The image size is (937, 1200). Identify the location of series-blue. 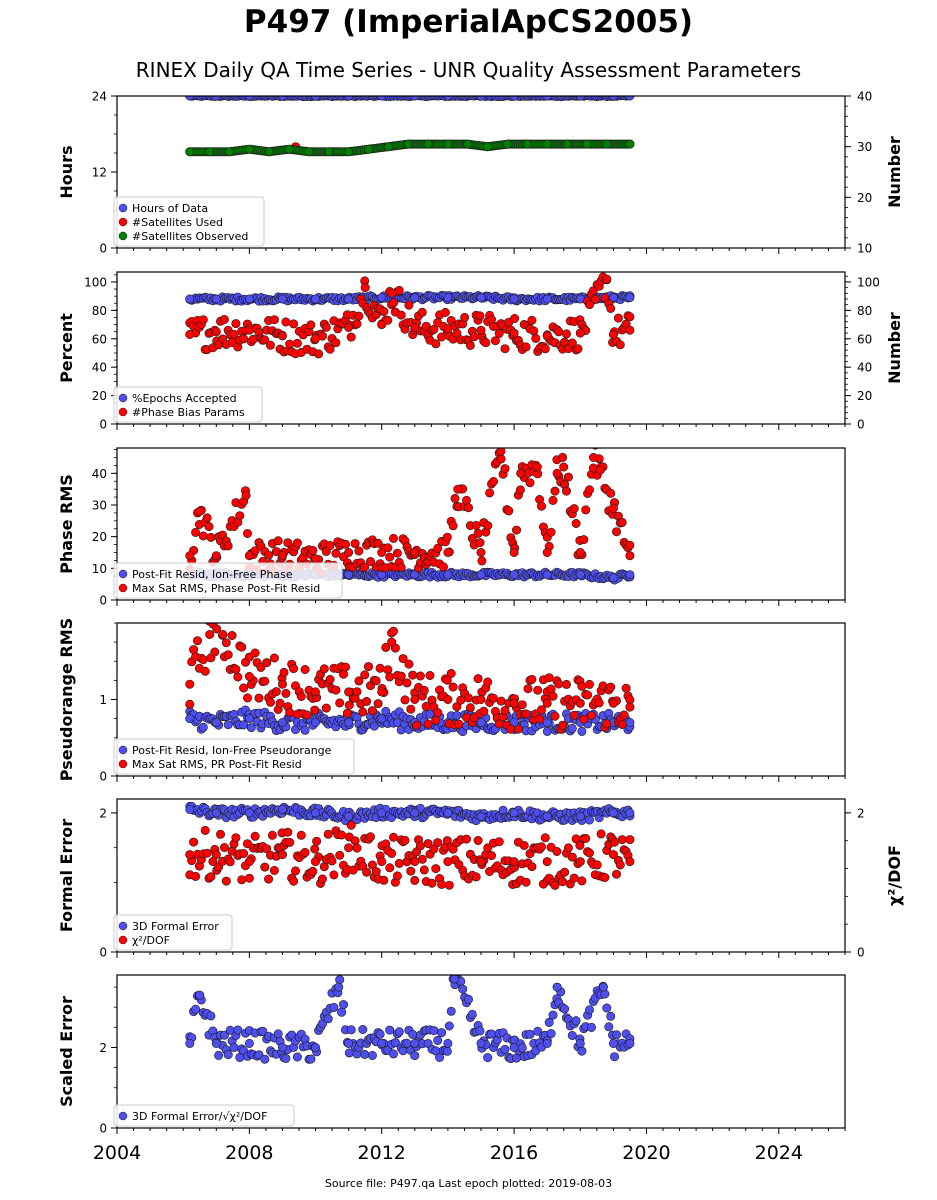
(410, 298).